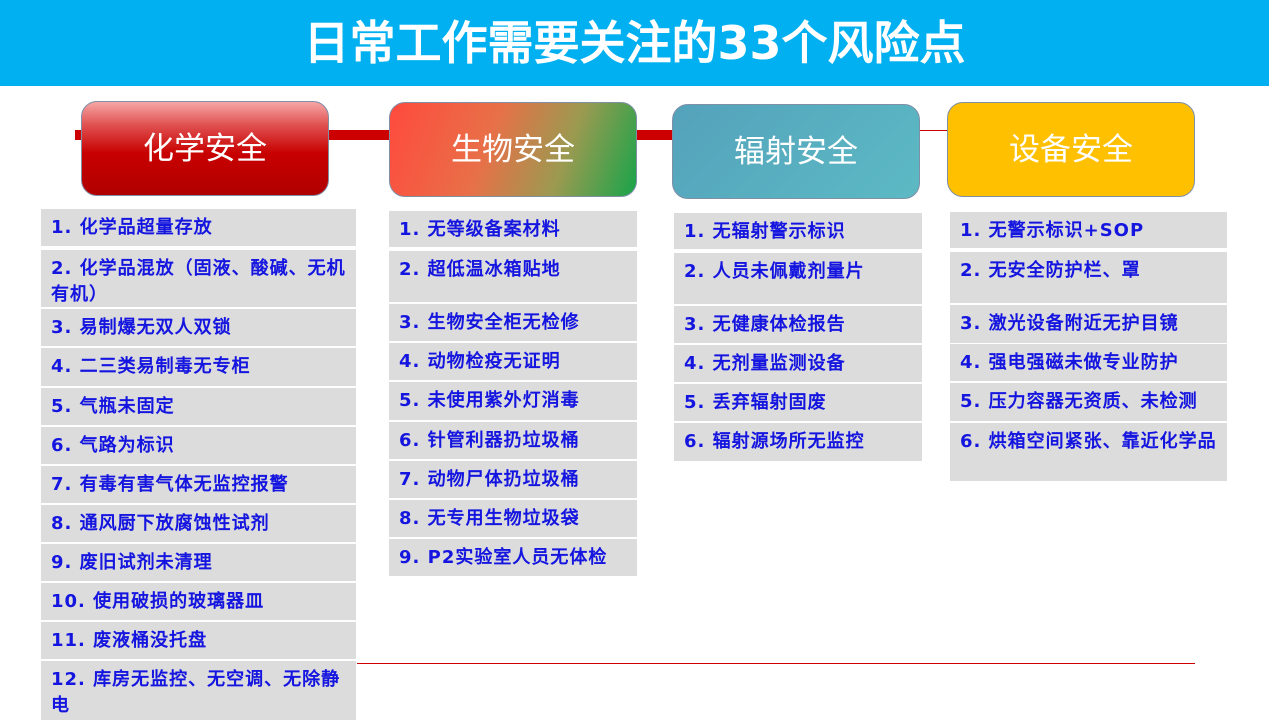 This screenshot has height=725, width=1269. Describe the element at coordinates (198, 523) in the screenshot. I see `risk-item: 8. 通风厨下放腐蚀性试剂` at that location.